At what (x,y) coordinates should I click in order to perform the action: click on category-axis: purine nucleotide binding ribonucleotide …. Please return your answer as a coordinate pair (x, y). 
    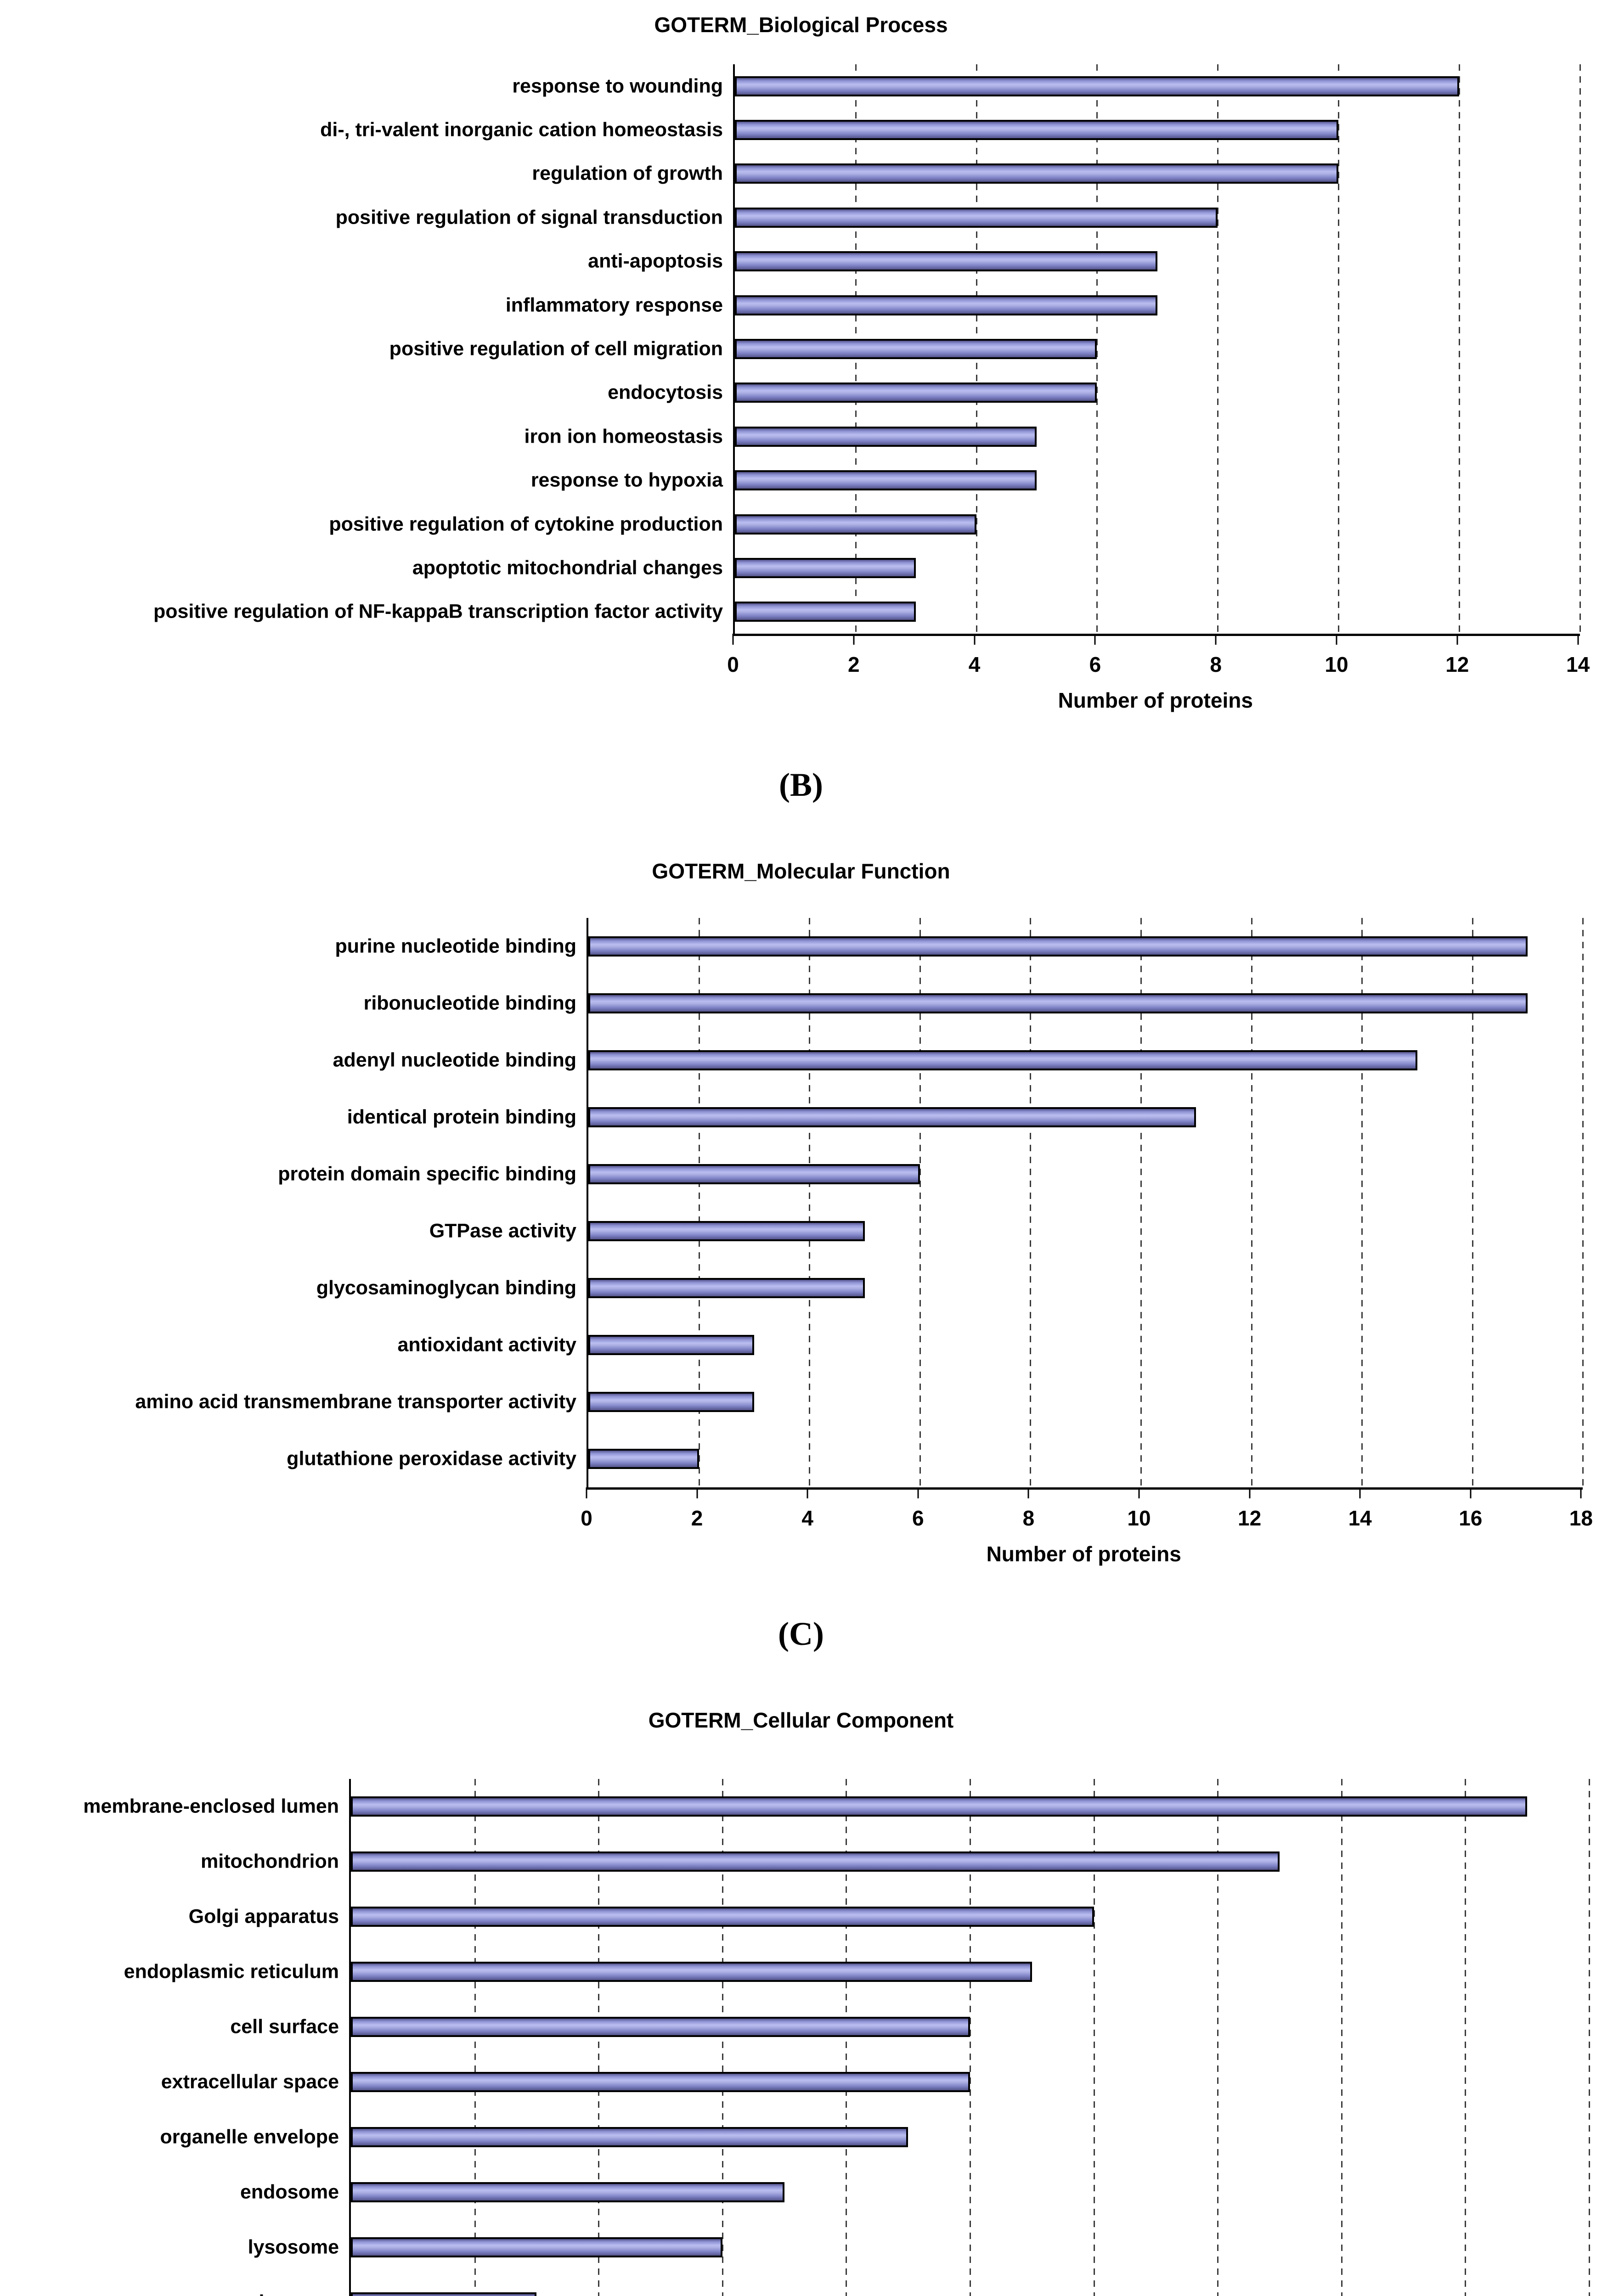
    Looking at the image, I should click on (293, 1202).